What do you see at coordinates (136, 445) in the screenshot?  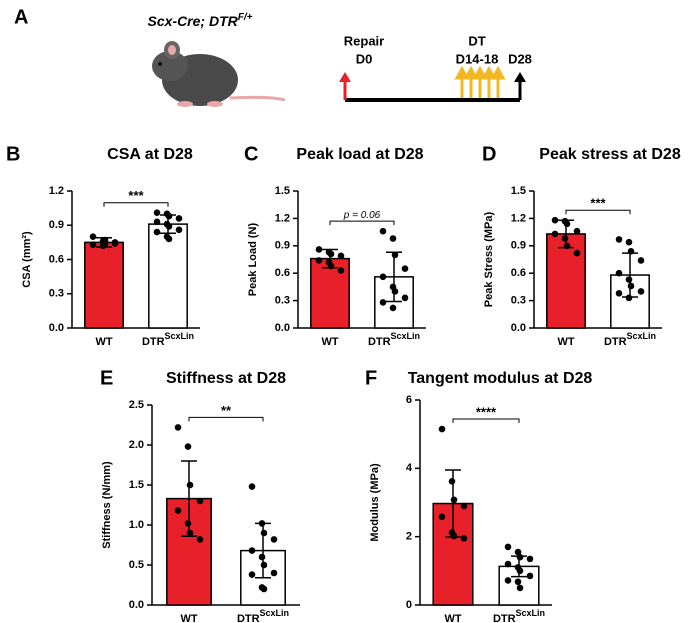 I see `y-tick-label: 2.0` at bounding box center [136, 445].